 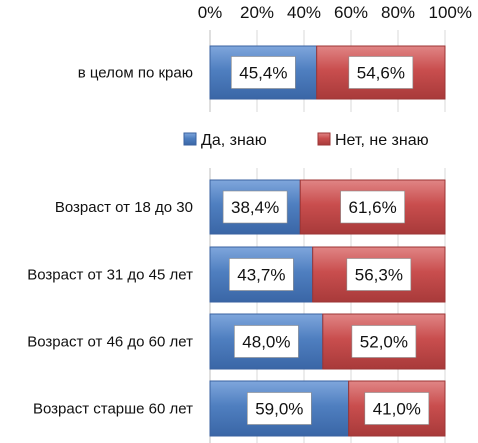 I want to click on data-label: 38,4%, so click(x=255, y=207).